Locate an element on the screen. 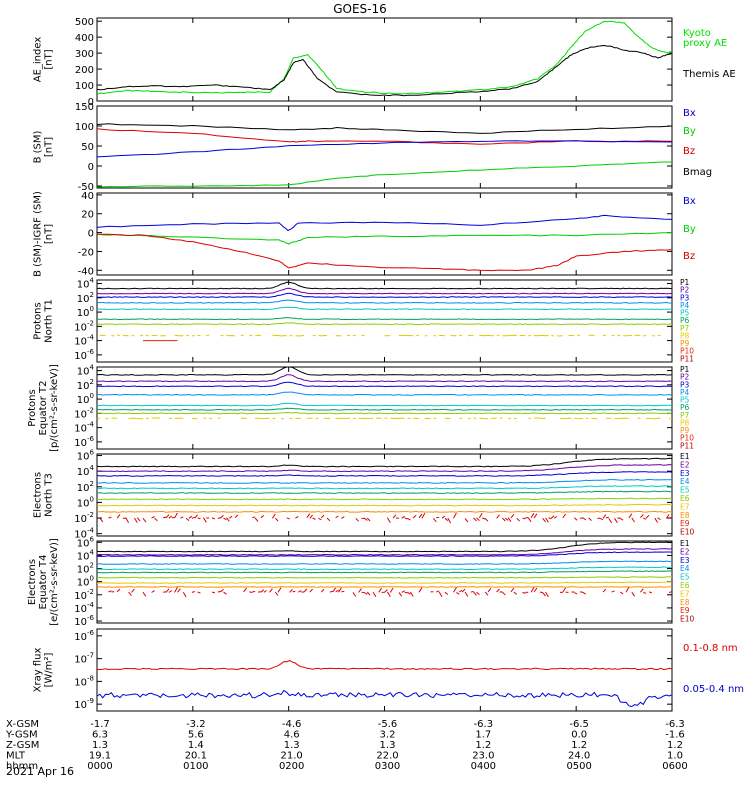 This screenshot has width=750, height=800. series-Bmag is located at coordinates (384, 128).